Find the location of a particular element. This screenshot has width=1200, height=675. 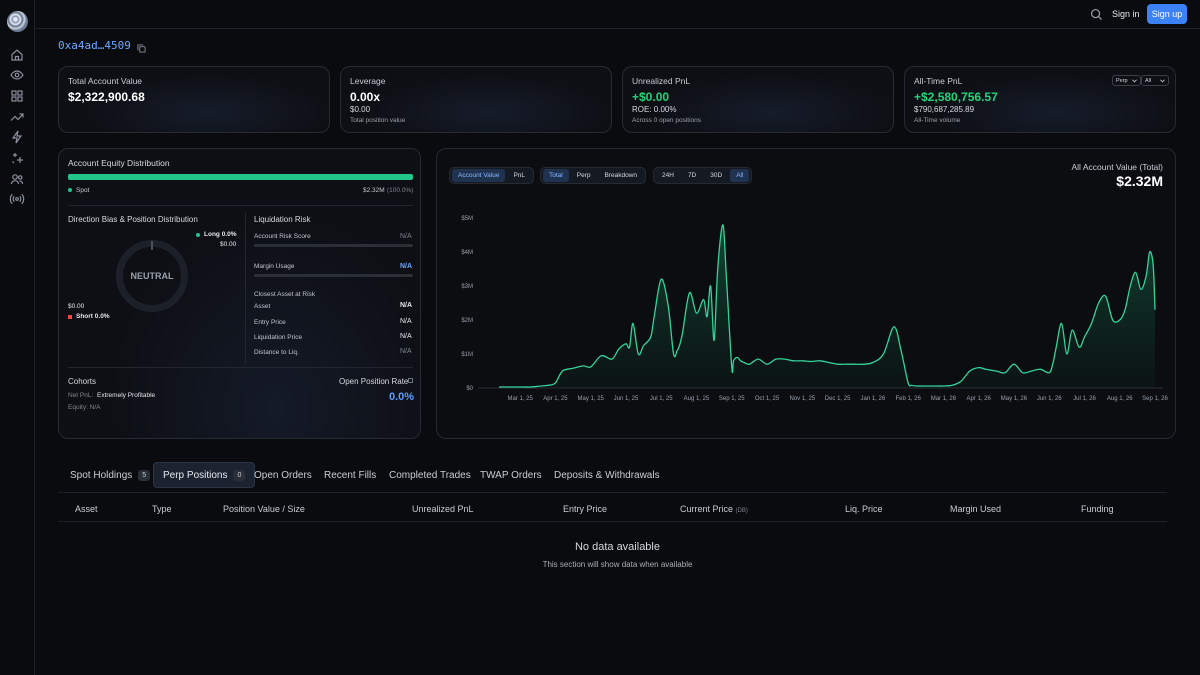

x-tick-label: Feb 1, 26 is located at coordinates (908, 399).